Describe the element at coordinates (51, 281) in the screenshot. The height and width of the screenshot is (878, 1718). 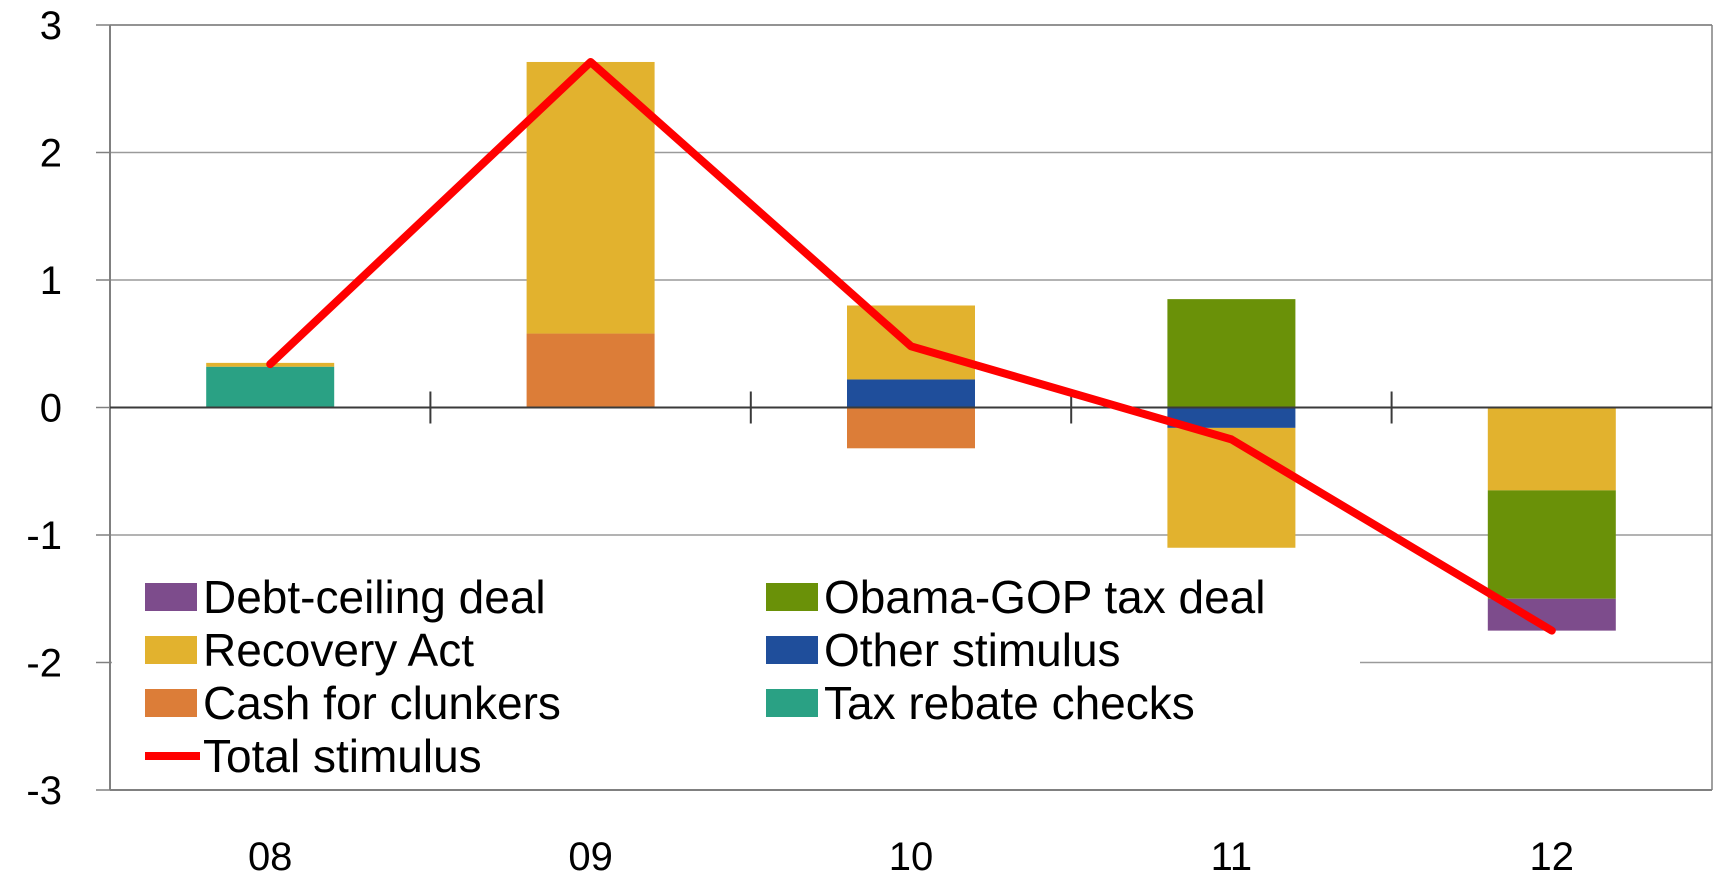
I see `y-tick-label: 1` at that location.